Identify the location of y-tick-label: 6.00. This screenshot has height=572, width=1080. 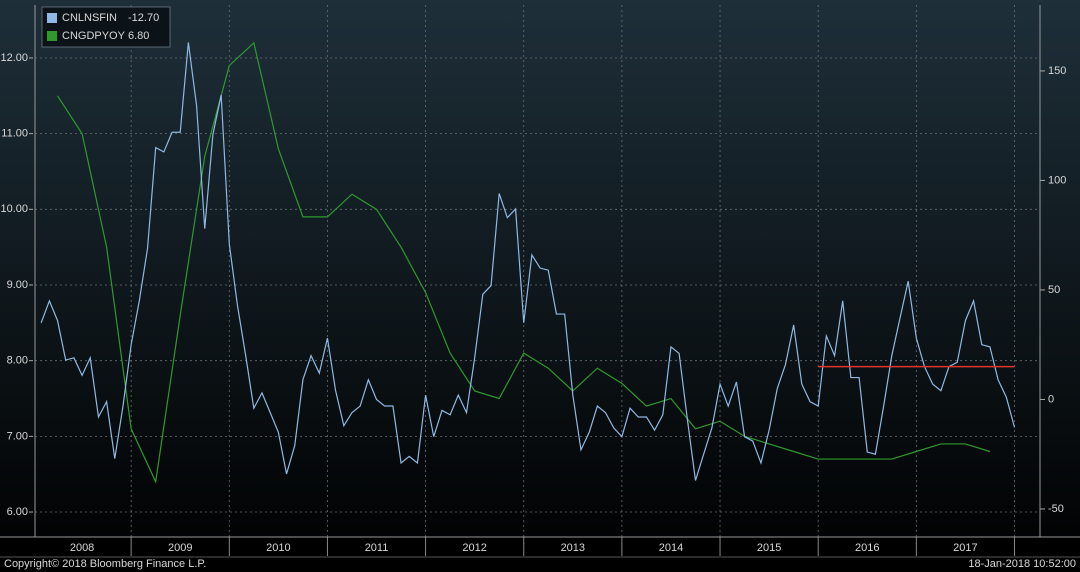
(17, 512).